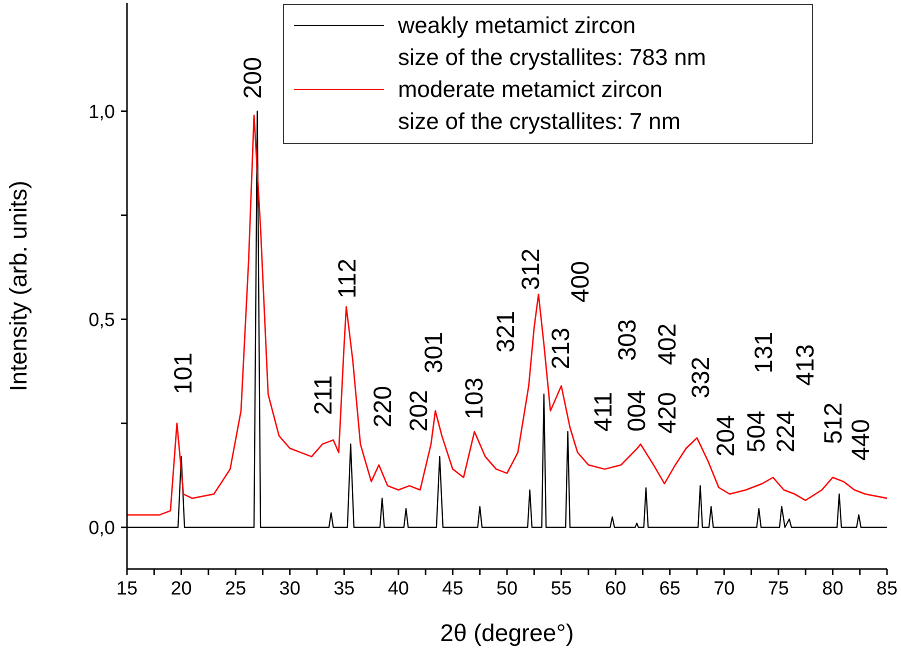  Describe the element at coordinates (834, 423) in the screenshot. I see `annotation: 512` at that location.